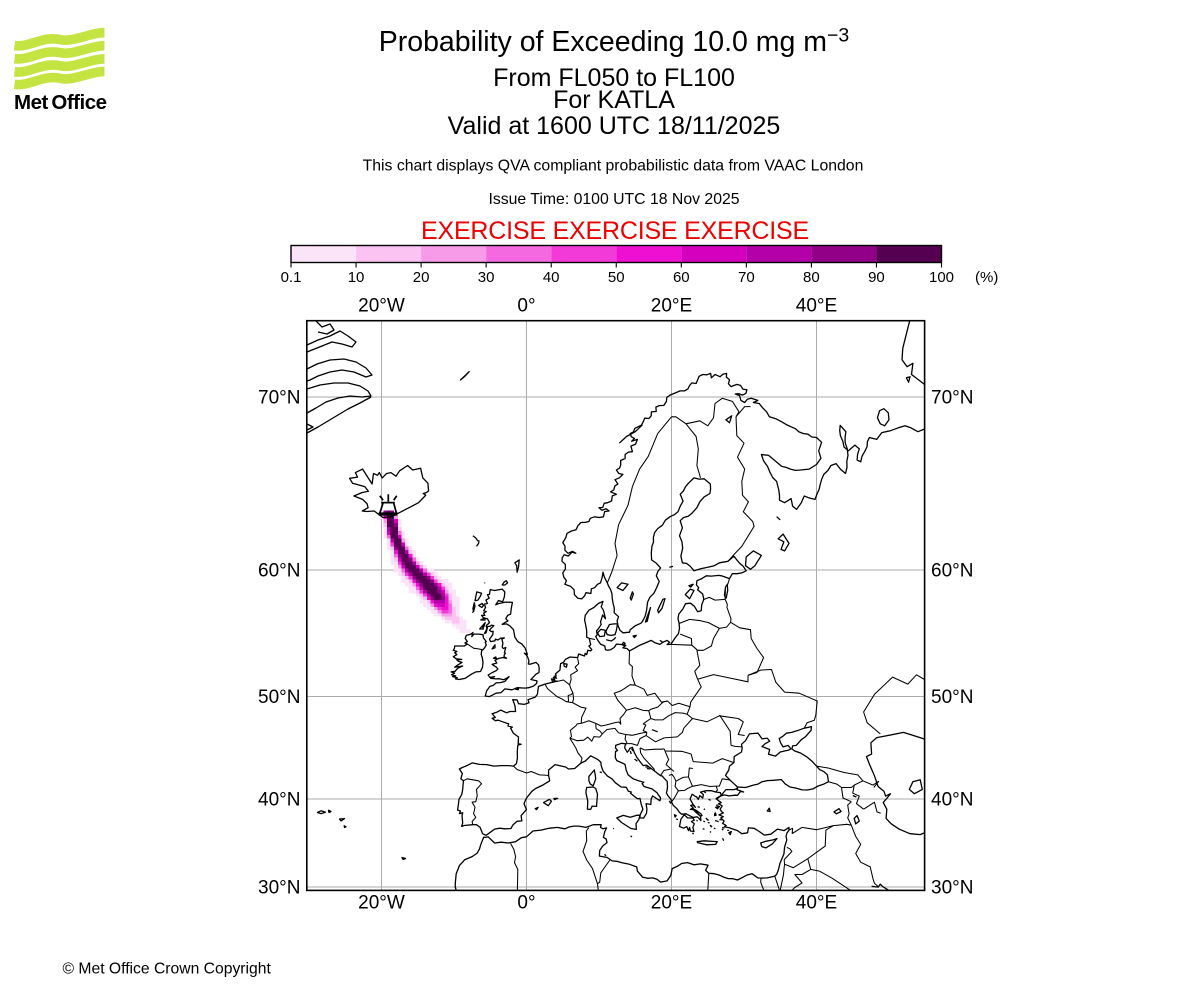 Image resolution: width=1200 pixels, height=1000 pixels. I want to click on svg-text: 10, so click(356, 277).